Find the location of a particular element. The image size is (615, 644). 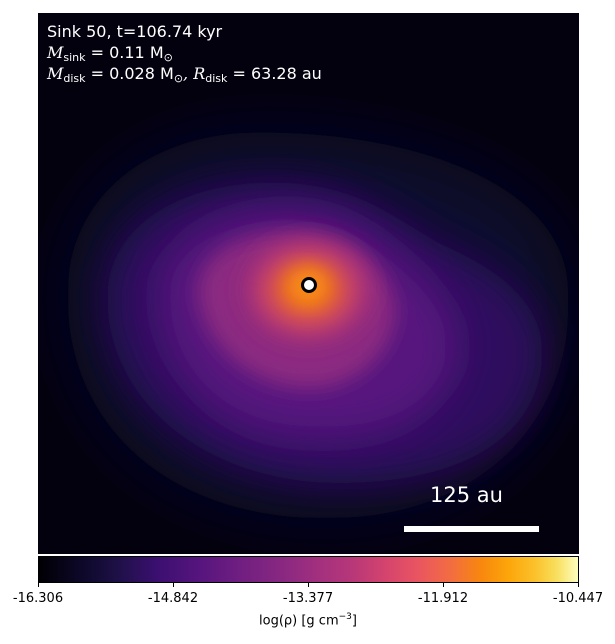

colorbar-tick-label: -11.912 is located at coordinates (443, 598).